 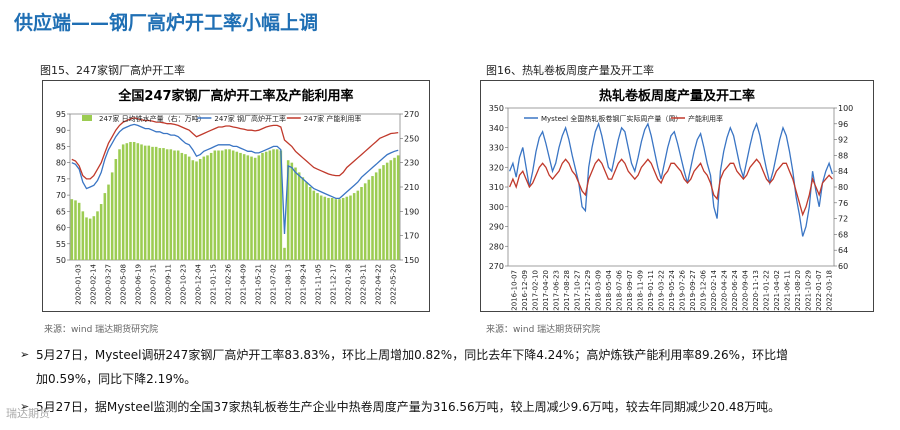 I want to click on right-axis-tick-label: 84, so click(x=843, y=171).